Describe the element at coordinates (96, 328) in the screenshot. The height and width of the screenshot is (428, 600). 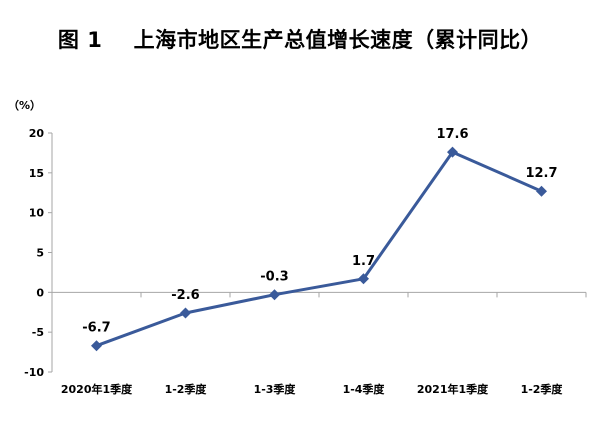
I see `data-label: -6.7` at that location.